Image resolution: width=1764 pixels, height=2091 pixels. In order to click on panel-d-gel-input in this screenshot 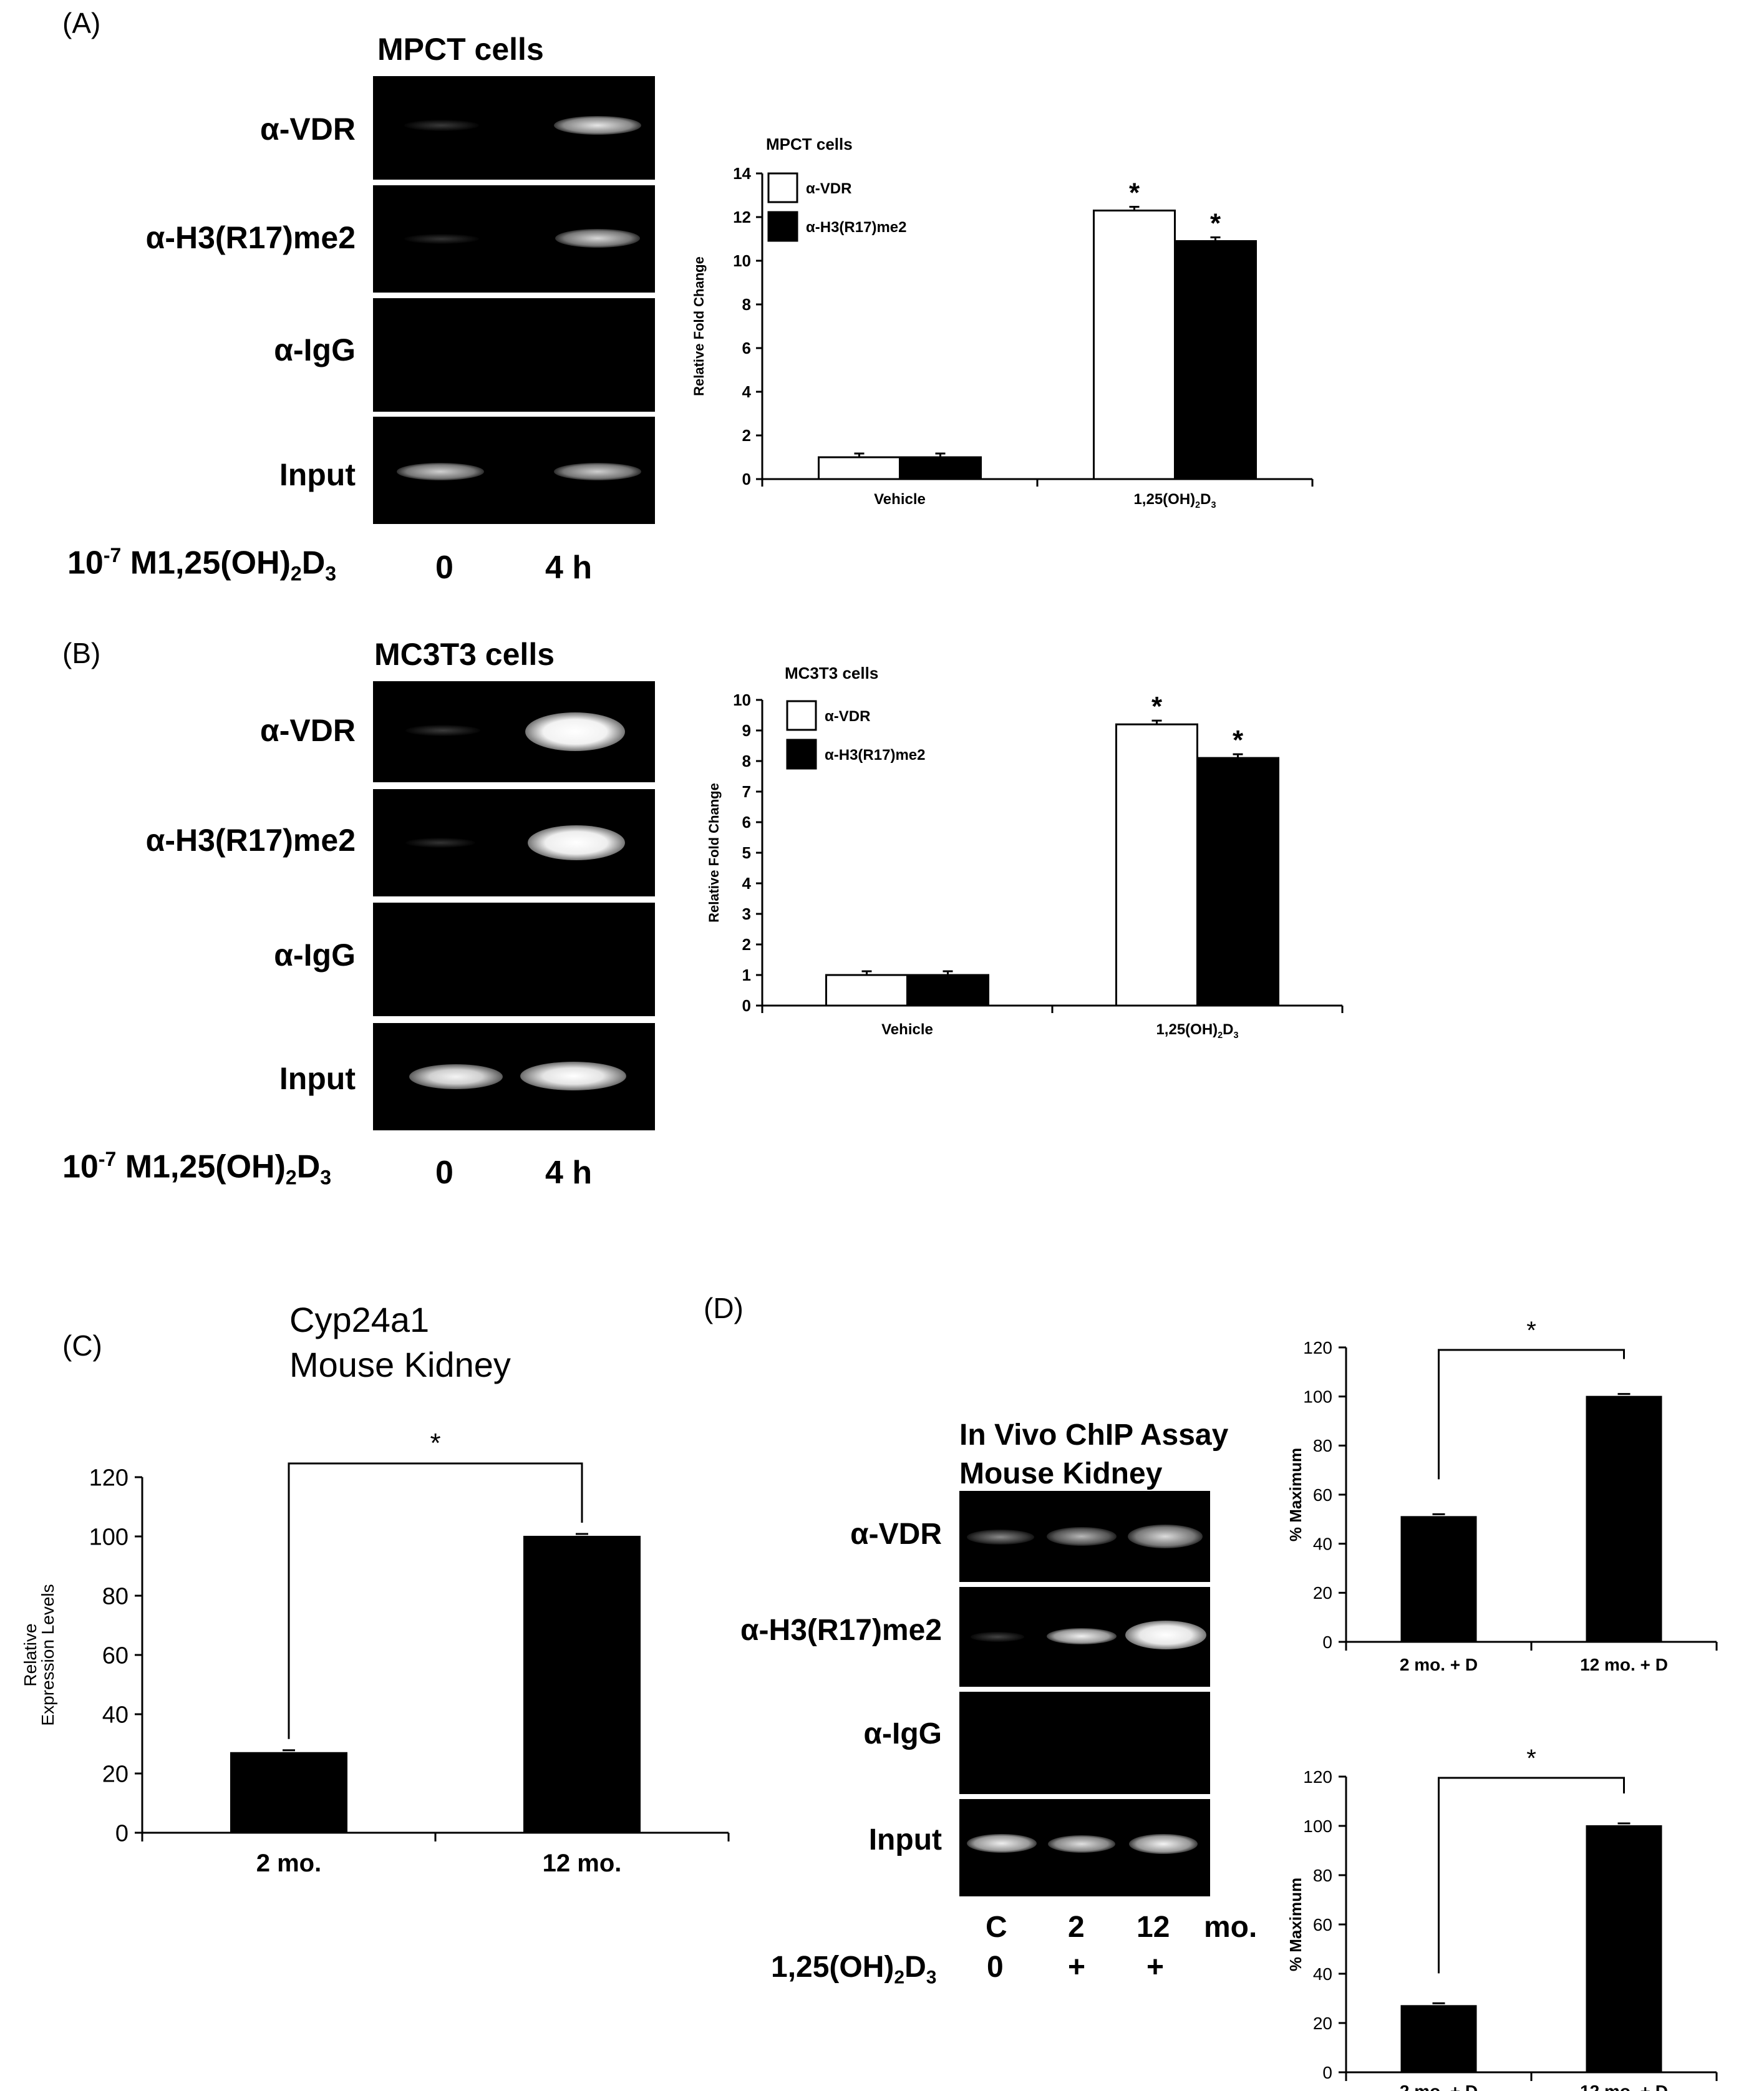, I will do `click(1085, 1847)`.